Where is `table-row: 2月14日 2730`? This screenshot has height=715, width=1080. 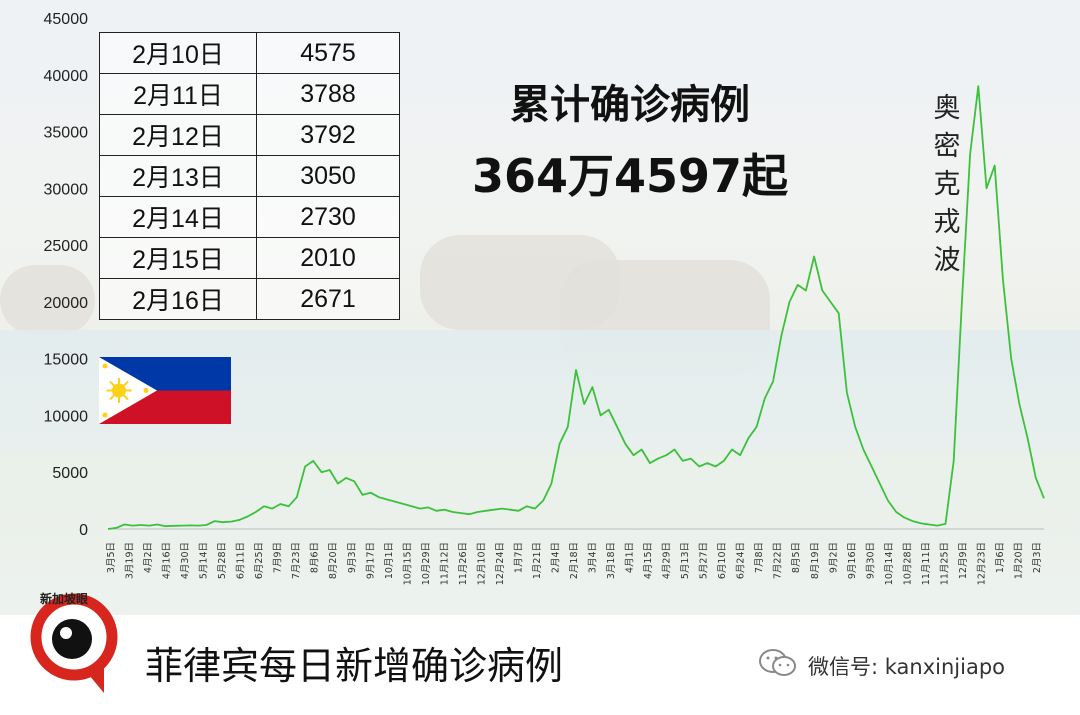 table-row: 2月14日 2730 is located at coordinates (249, 217).